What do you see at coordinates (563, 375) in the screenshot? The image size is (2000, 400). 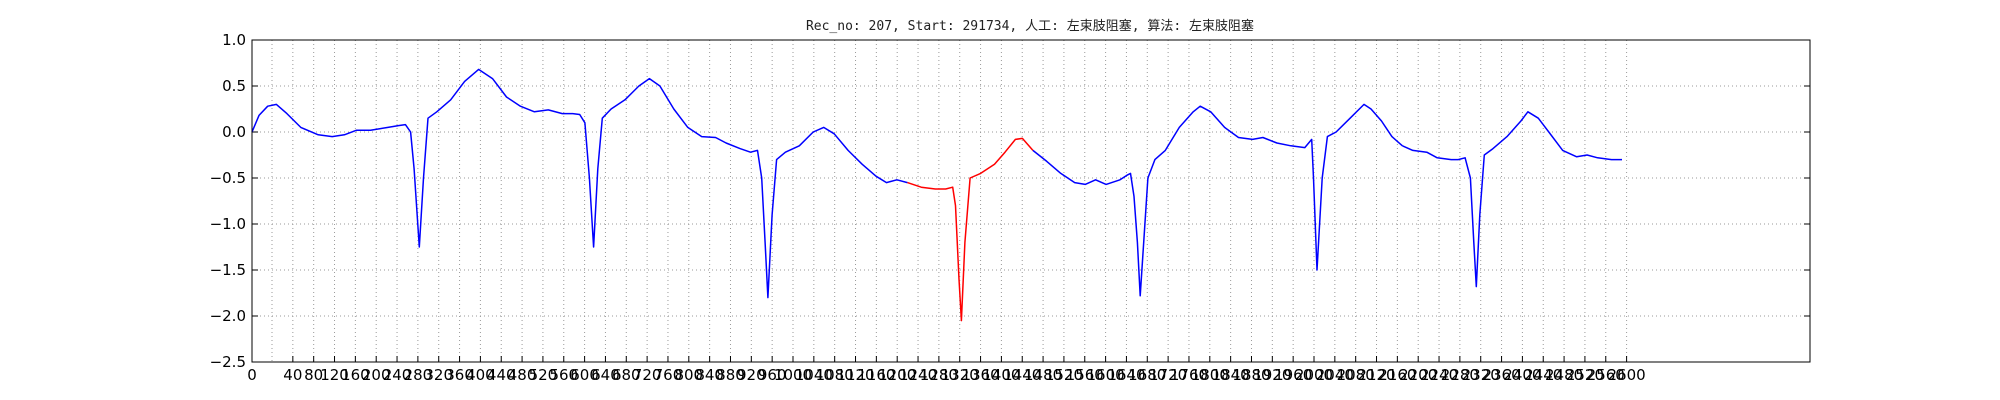 I see `x-tick-label: 560` at bounding box center [563, 375].